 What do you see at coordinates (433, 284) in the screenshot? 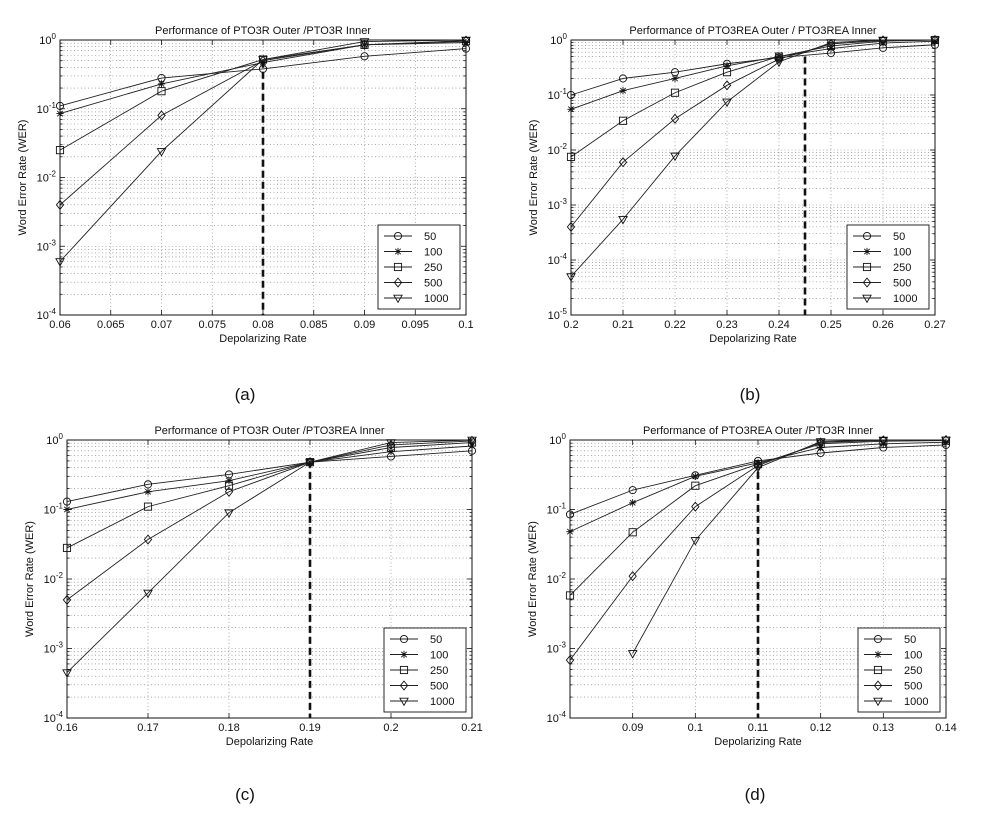
I see `legend-label: 500` at bounding box center [433, 284].